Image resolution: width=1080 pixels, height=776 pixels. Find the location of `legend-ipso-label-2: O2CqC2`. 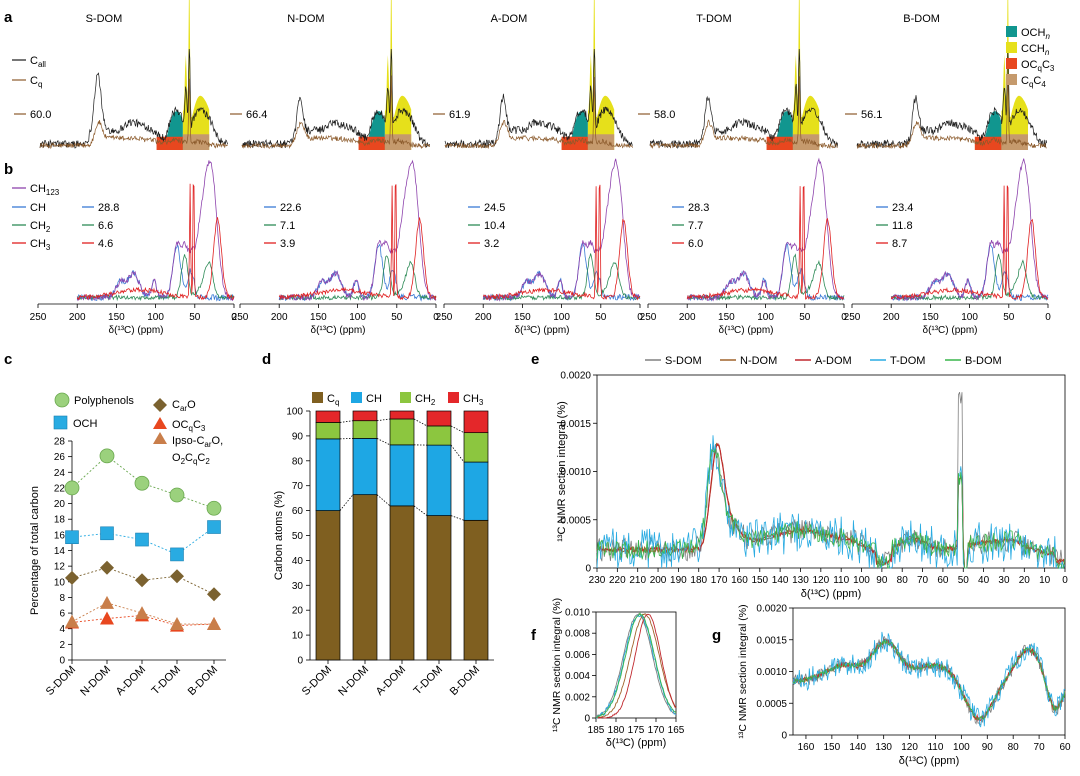

legend-ipso-label-2: O2CqC2 is located at coordinates (191, 459).